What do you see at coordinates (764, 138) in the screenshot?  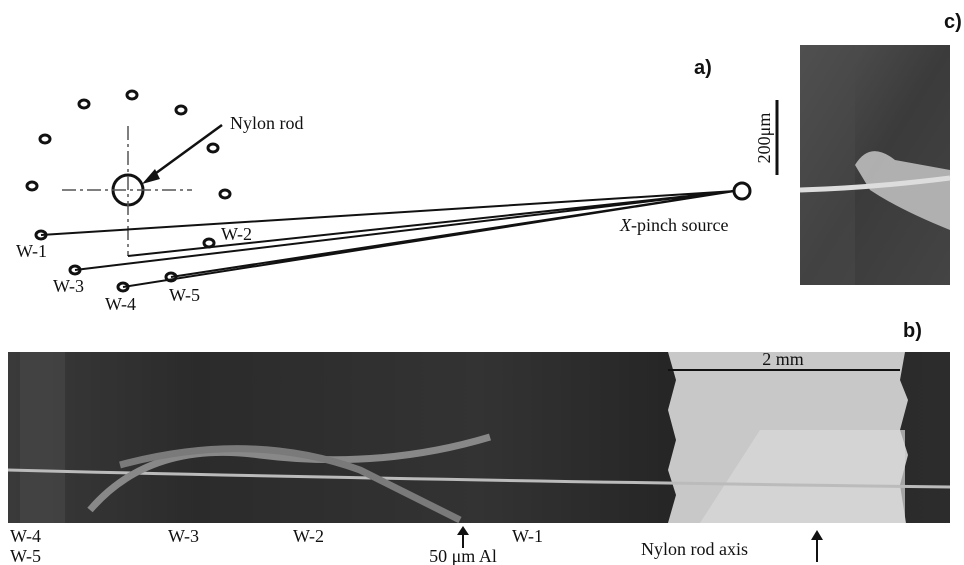 I see `scale-label: 200μm` at bounding box center [764, 138].